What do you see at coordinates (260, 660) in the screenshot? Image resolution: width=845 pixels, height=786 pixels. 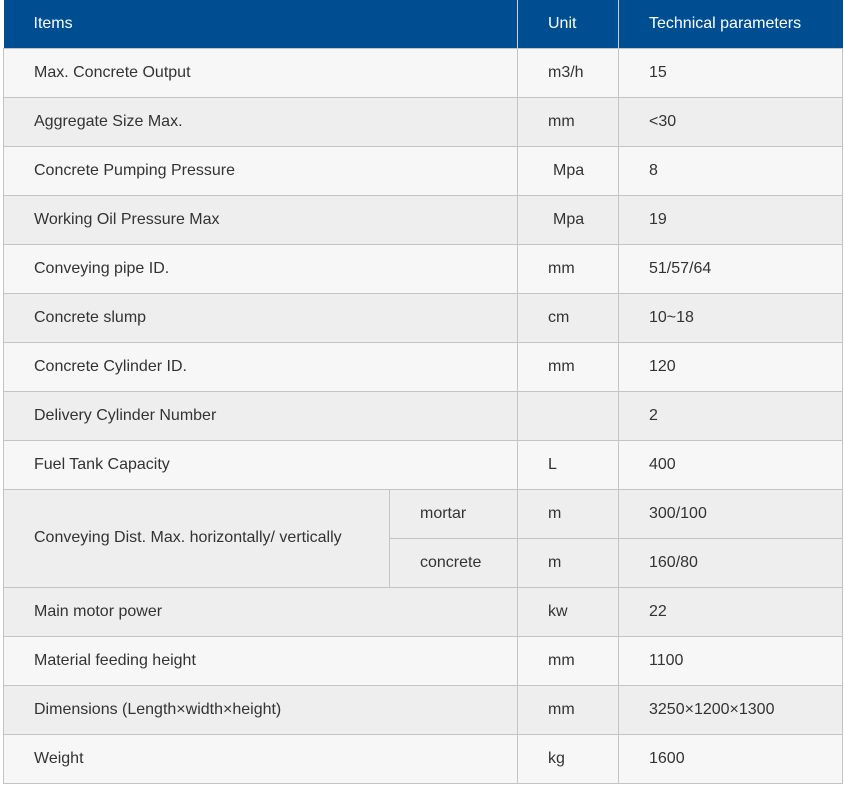 I see `item-cell: Material feeding height` at bounding box center [260, 660].